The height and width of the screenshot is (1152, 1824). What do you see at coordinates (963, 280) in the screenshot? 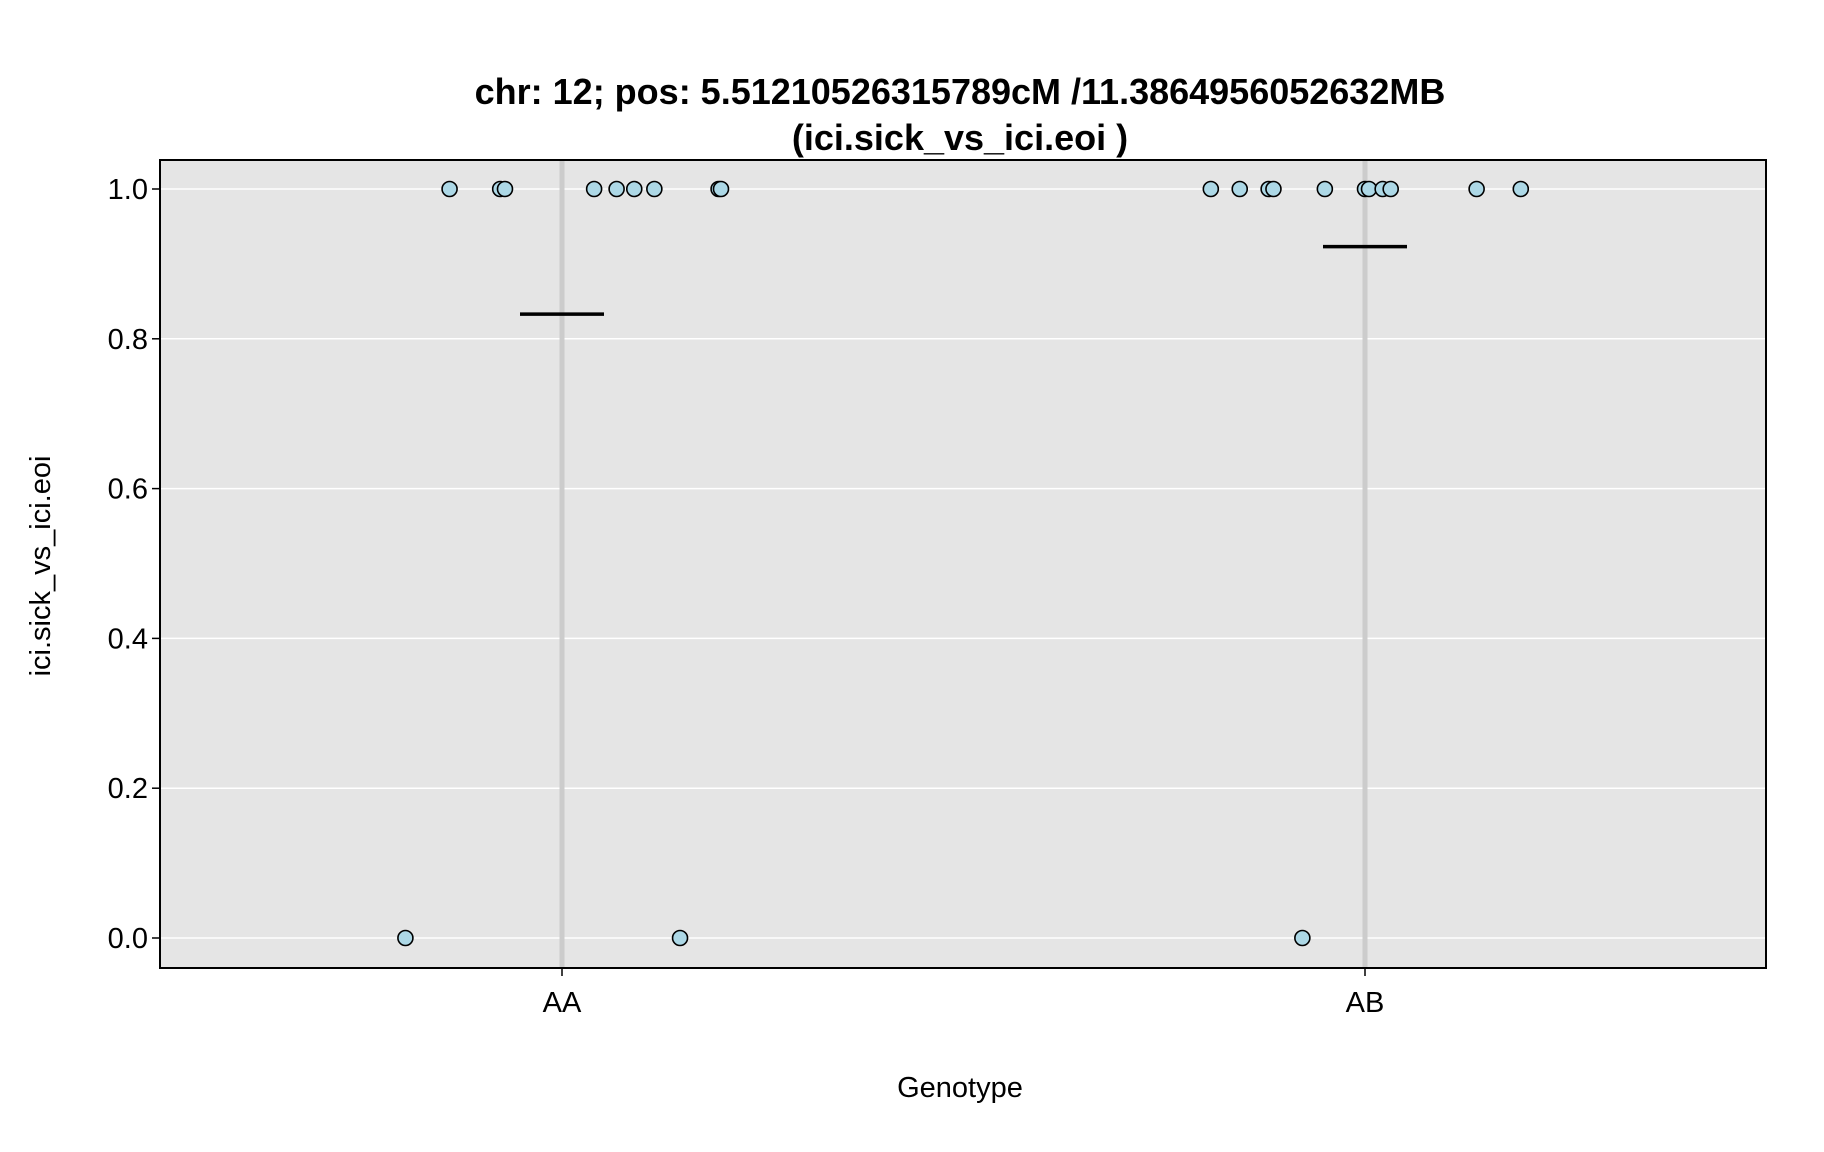
I see `mean-lines` at bounding box center [963, 280].